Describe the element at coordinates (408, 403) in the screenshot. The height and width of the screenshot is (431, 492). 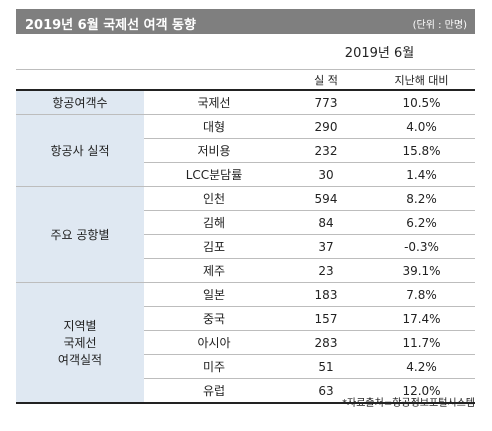
I see `source-footnote: *자료출처=항공정보포털시스템` at that location.